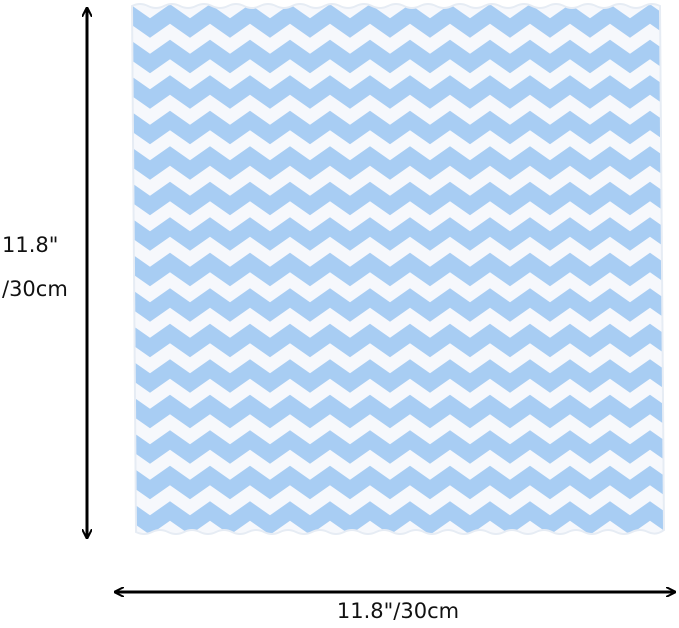 Image resolution: width=679 pixels, height=628 pixels. I want to click on height-label: /30cm, so click(35, 289).